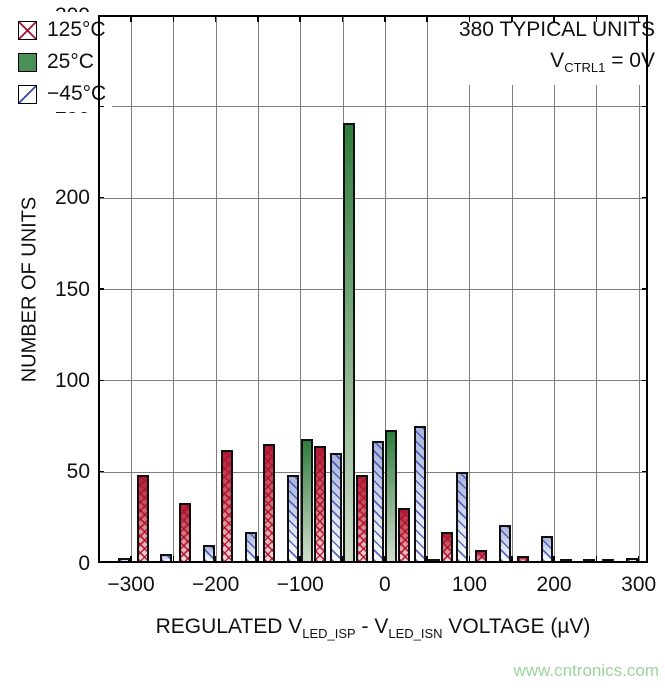 The image size is (665, 692). Describe the element at coordinates (229, 626) in the screenshot. I see `plain-text: REGULATED V` at that location.